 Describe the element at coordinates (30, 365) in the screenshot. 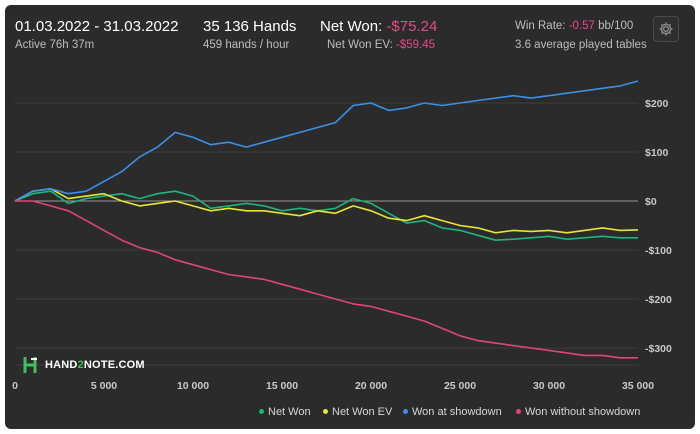

I see `hand2note-logo-icon` at that location.